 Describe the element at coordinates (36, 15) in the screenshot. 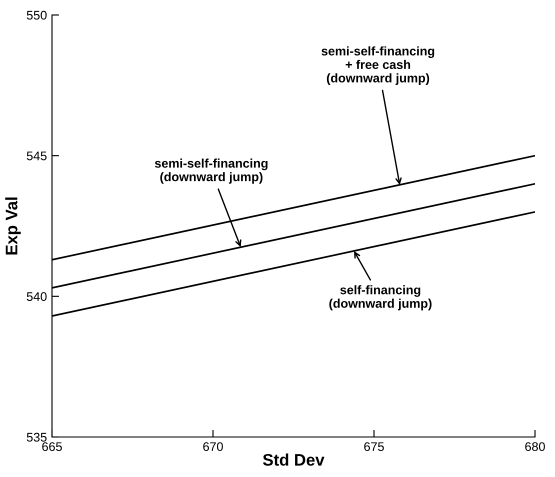

I see `y-tick-label: 550` at that location.